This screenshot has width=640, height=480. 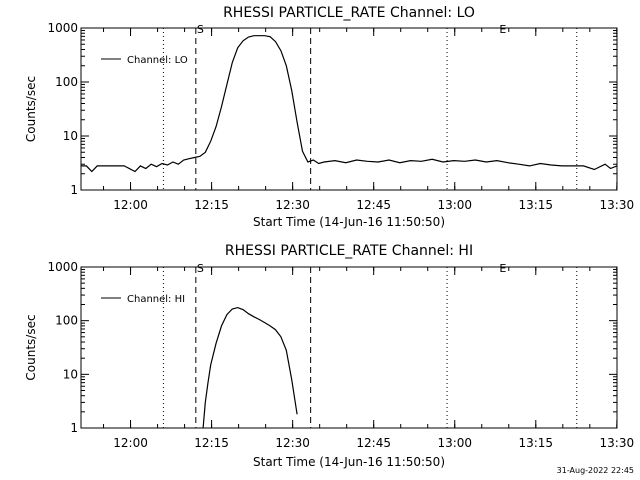 What do you see at coordinates (349, 251) in the screenshot?
I see `chart-title: RHESSI PARTICLE_RATE Channel: HI` at bounding box center [349, 251].